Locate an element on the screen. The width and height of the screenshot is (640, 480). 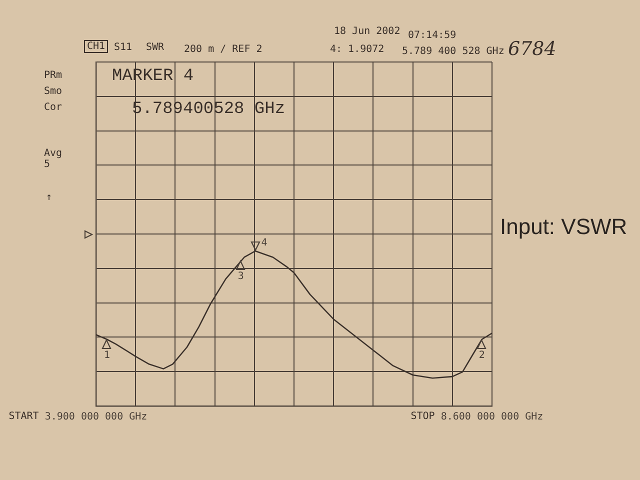
text: Smo is located at coordinates (53, 92).